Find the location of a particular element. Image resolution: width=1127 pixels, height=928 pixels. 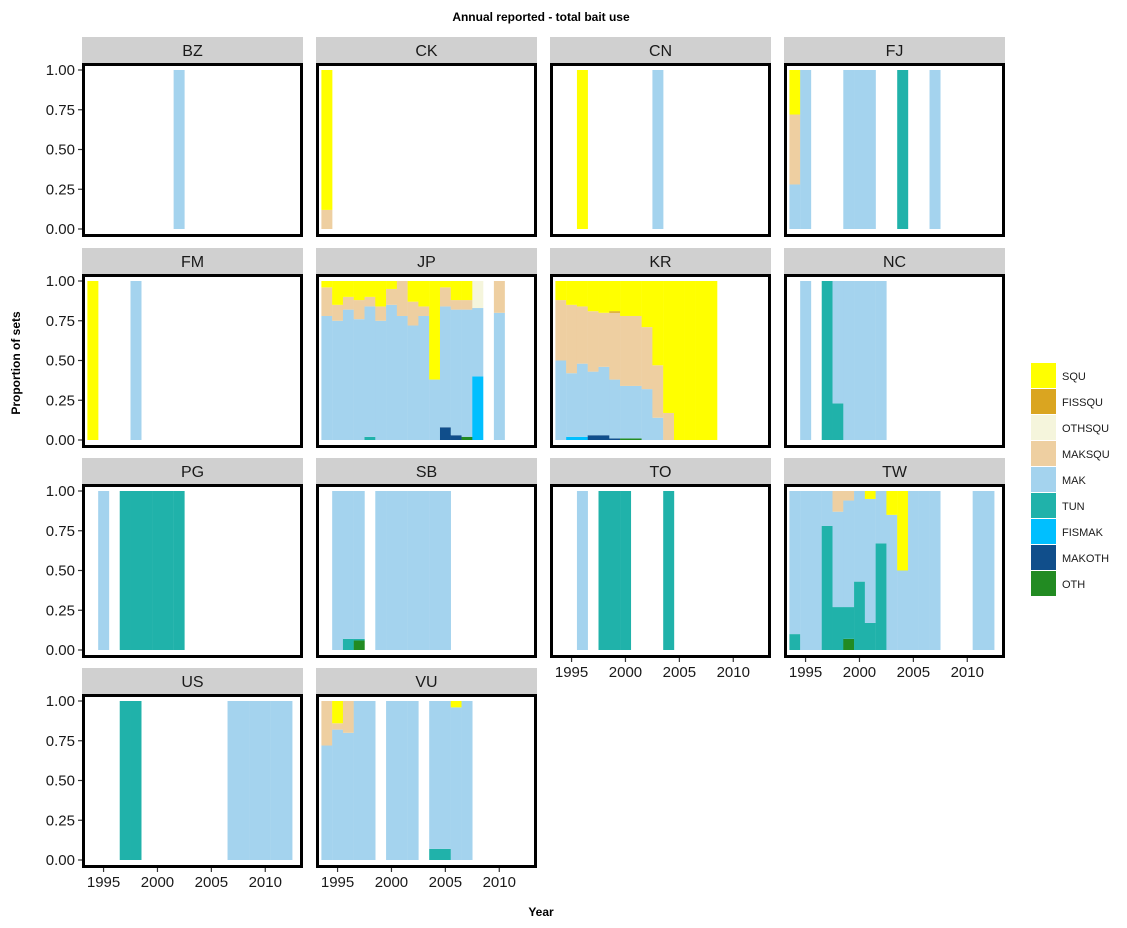

facet-label: KR is located at coordinates (660, 262).